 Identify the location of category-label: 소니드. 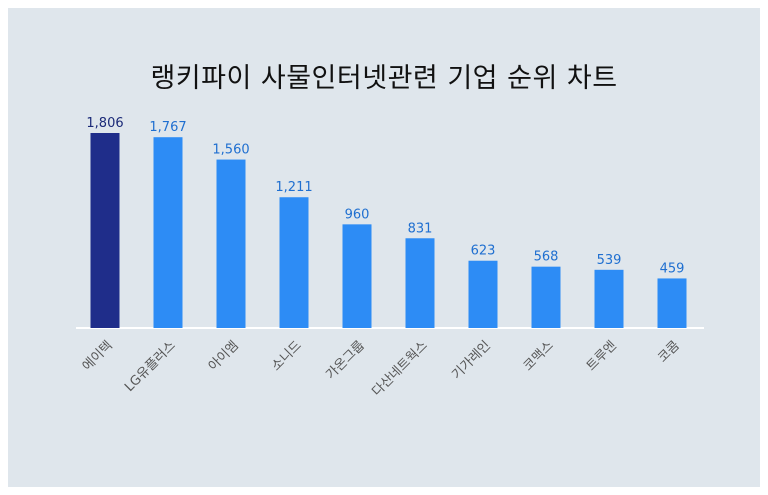
(287, 356).